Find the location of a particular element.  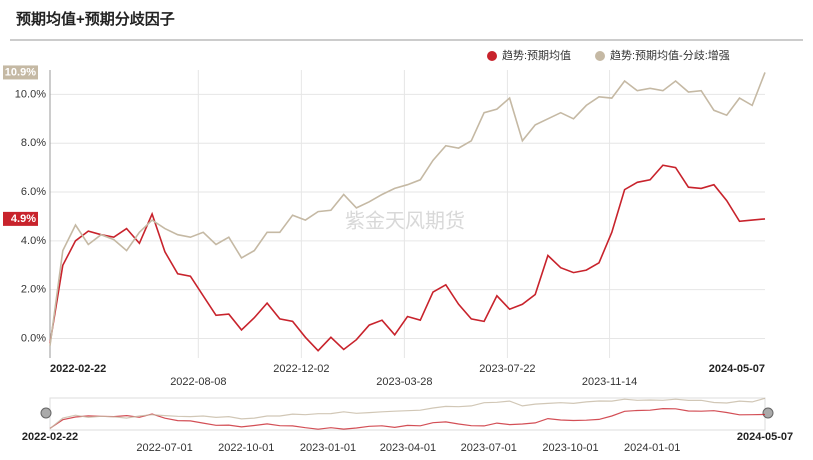

y-tick-label: 0.0% is located at coordinates (33, 338).